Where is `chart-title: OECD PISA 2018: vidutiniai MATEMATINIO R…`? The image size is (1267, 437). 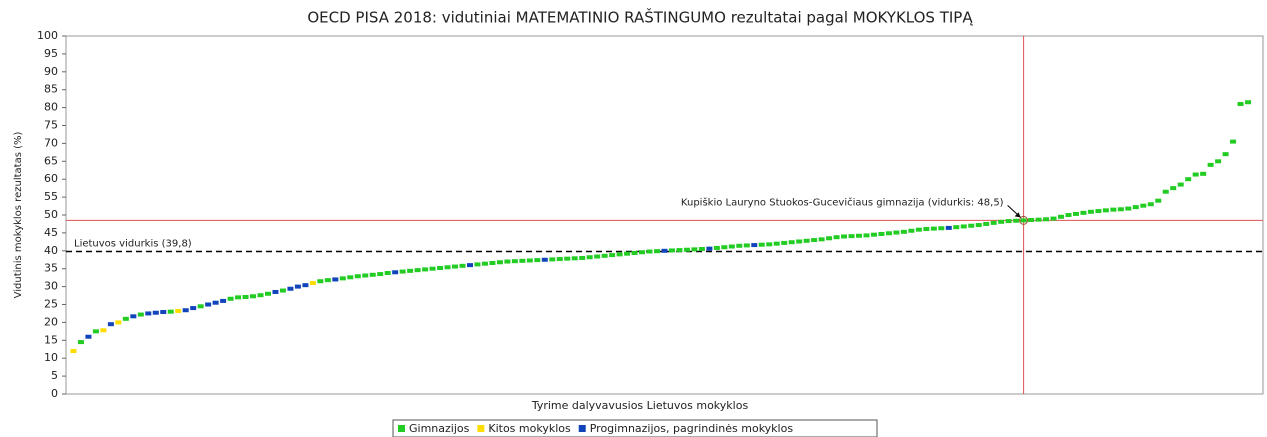
chart-title: OECD PISA 2018: vidutiniai MATEMATINIO R… is located at coordinates (640, 17).